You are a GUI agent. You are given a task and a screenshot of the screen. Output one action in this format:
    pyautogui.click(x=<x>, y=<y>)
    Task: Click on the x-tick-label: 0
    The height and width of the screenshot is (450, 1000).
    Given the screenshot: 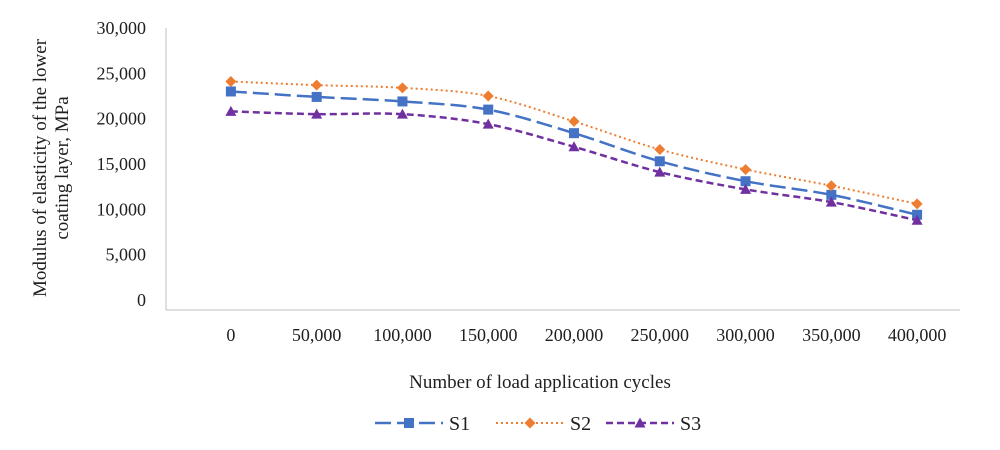 What is the action you would take?
    pyautogui.click(x=230, y=335)
    